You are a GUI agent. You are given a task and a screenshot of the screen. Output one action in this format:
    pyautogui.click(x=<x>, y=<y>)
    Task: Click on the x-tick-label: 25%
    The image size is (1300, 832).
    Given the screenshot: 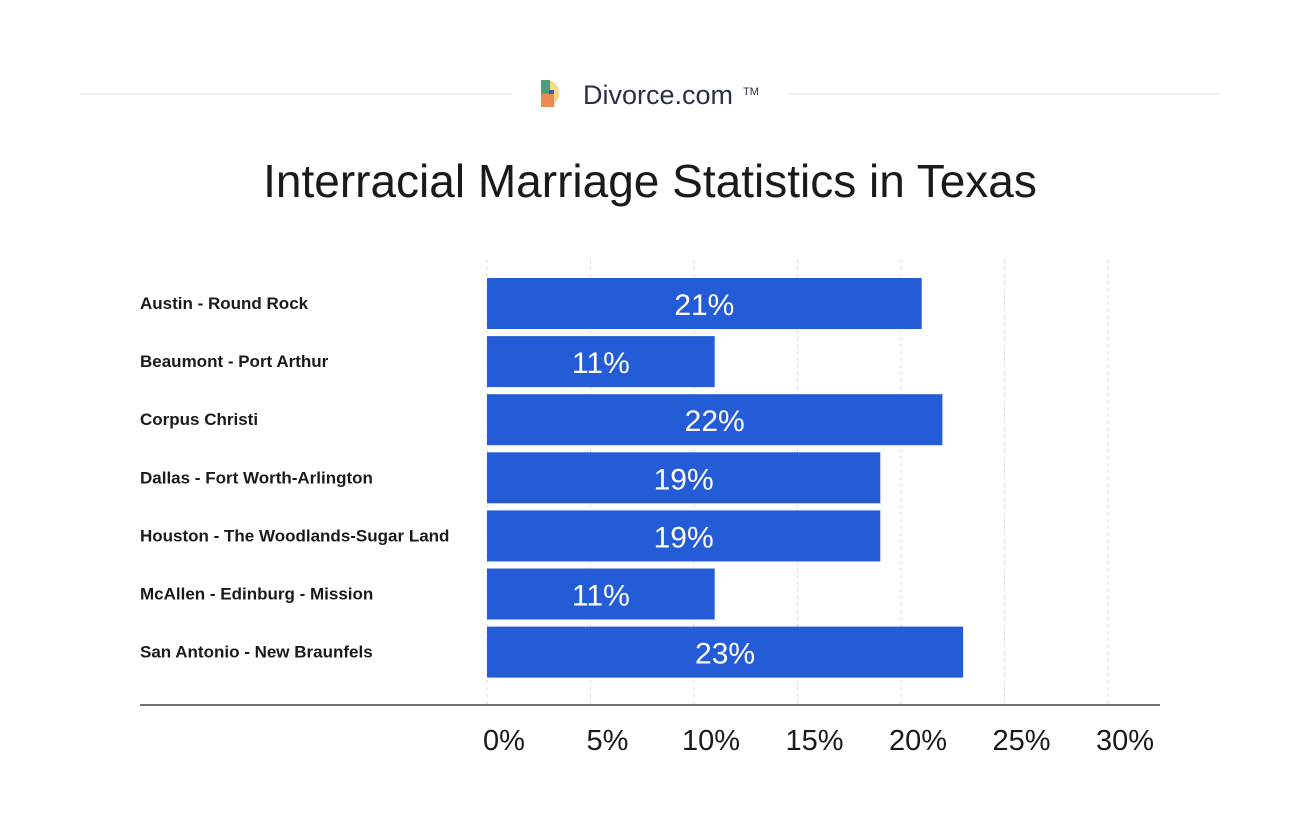 What is the action you would take?
    pyautogui.click(x=1021, y=741)
    